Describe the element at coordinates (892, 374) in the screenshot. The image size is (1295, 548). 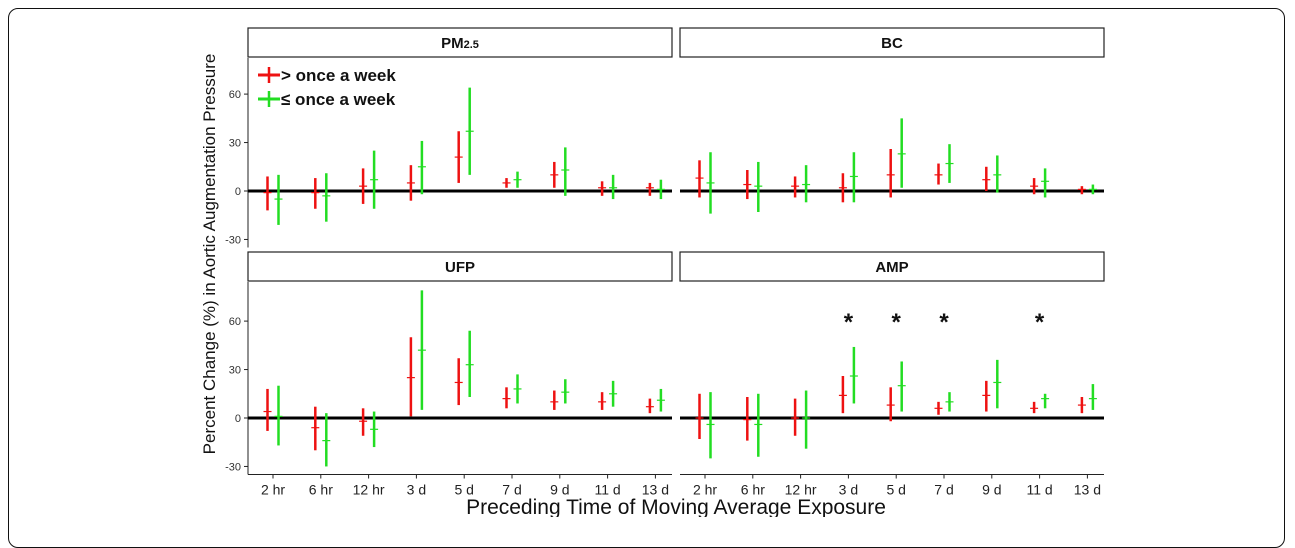
I see `panel-amp: AMP * * * * 2 hr 6 hr 12 hr 3 d 5 d 7 d 9 d 11 d 13 d` at that location.